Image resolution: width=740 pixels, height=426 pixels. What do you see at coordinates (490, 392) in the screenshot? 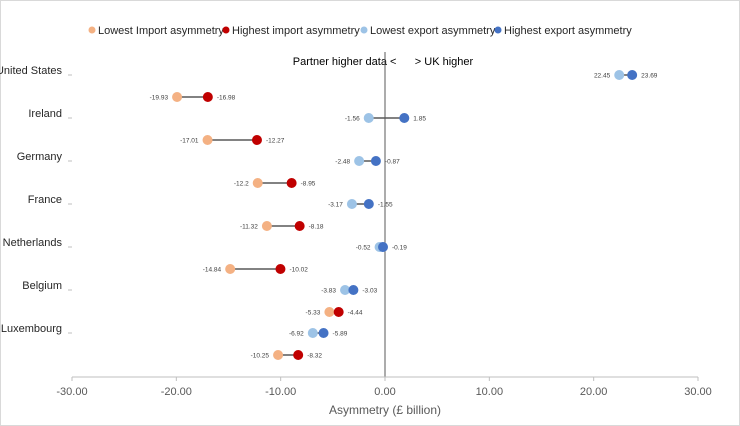
I see `x-tick-label: 10.00` at bounding box center [490, 392].